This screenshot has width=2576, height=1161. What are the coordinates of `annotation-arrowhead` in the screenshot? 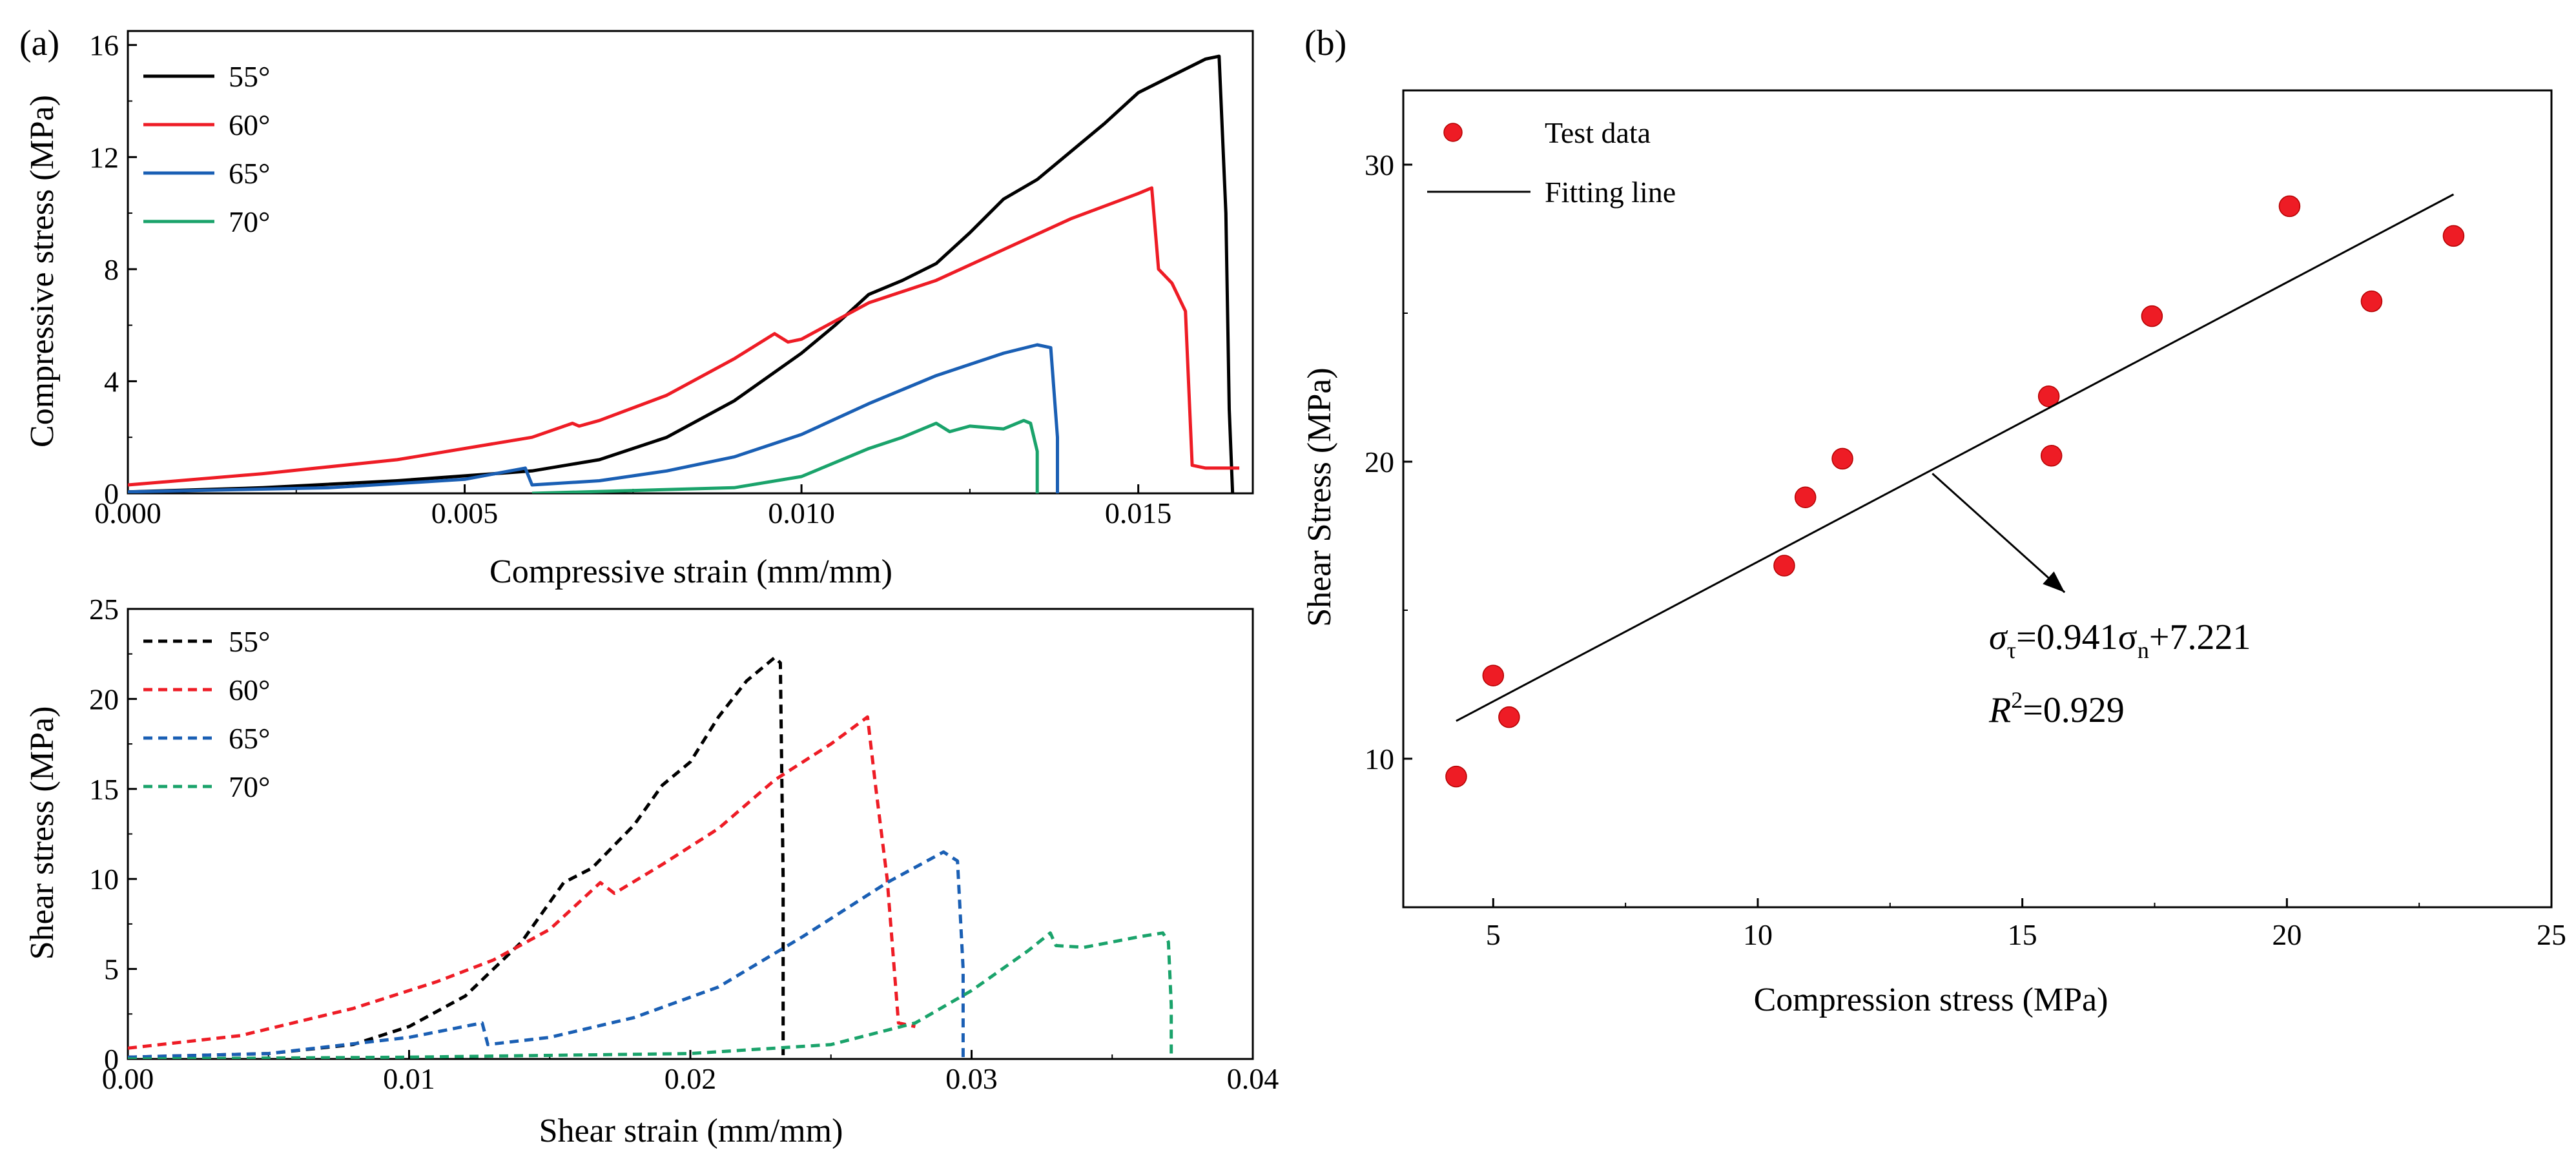 It's located at (2054, 582).